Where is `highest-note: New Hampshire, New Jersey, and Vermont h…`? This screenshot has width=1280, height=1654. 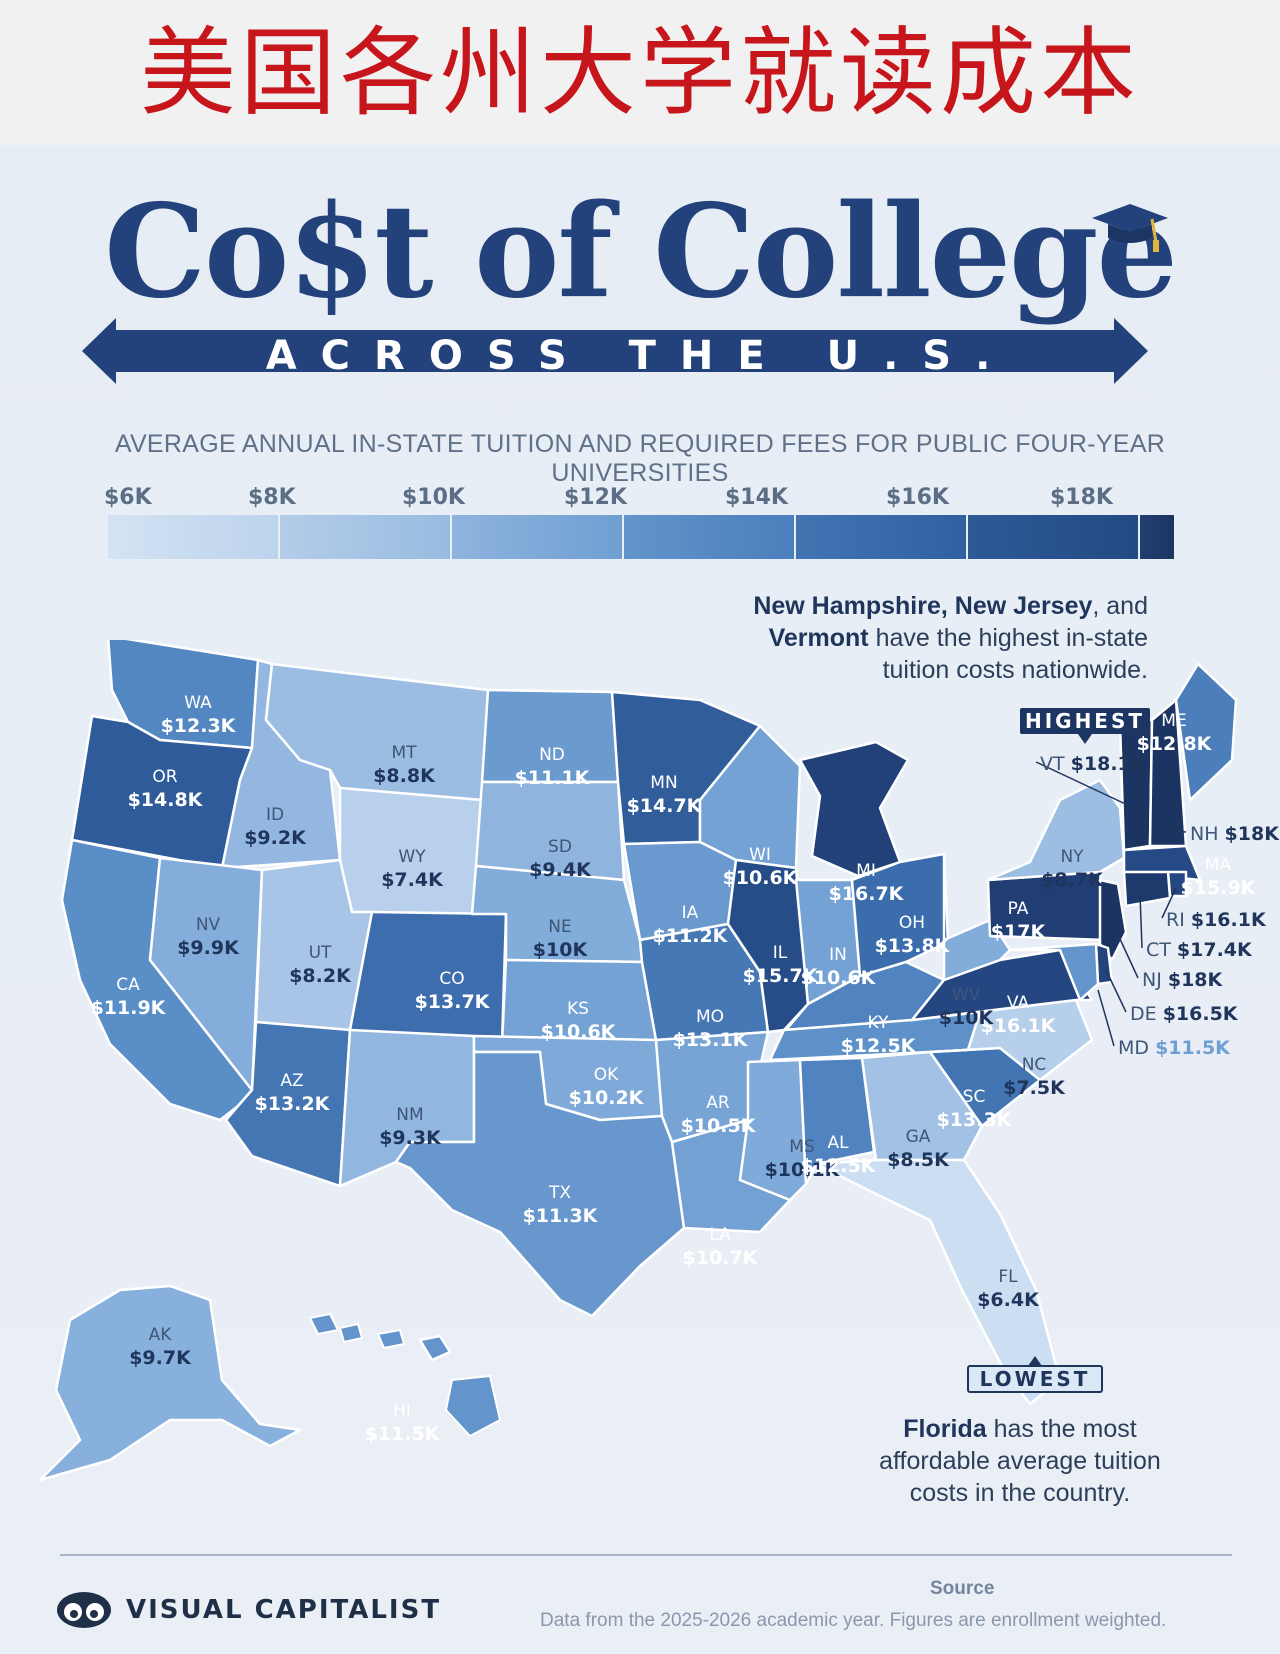
highest-note: New Hampshire, New Jersey, and Vermont h… is located at coordinates (950, 638).